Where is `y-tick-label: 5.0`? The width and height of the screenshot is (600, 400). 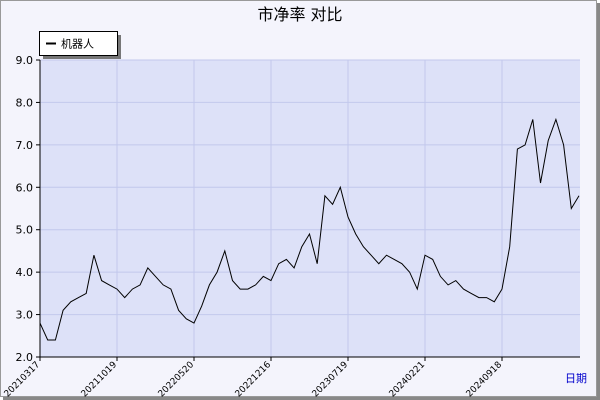 y-tick-label: 5.0 is located at coordinates (25, 230).